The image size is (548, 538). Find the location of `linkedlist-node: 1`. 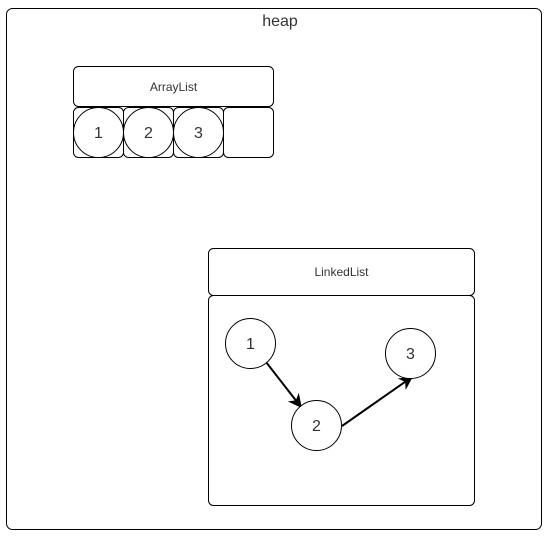

linkedlist-node: 1 is located at coordinates (250, 343).